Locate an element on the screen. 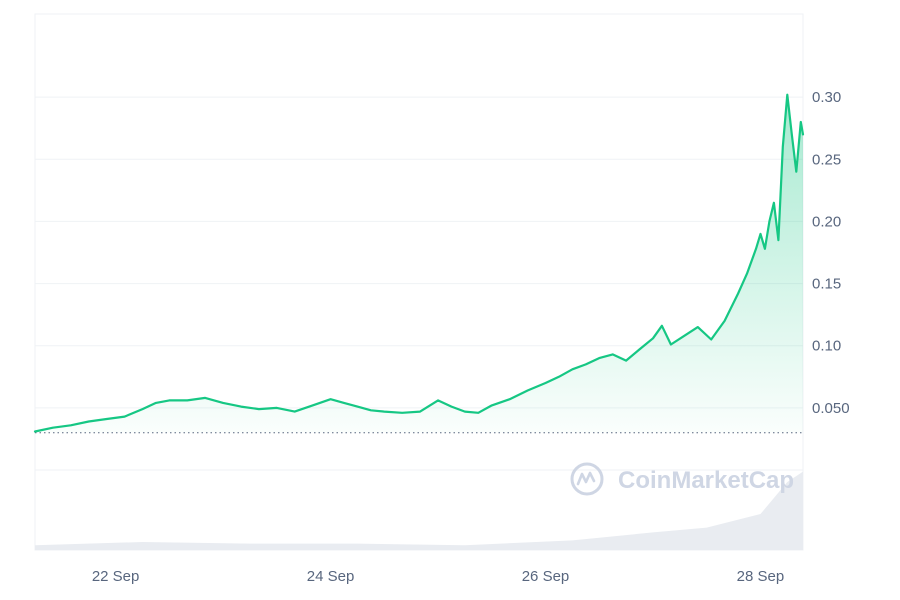 This screenshot has width=900, height=600. y-tick-label: 0.15 is located at coordinates (826, 284).